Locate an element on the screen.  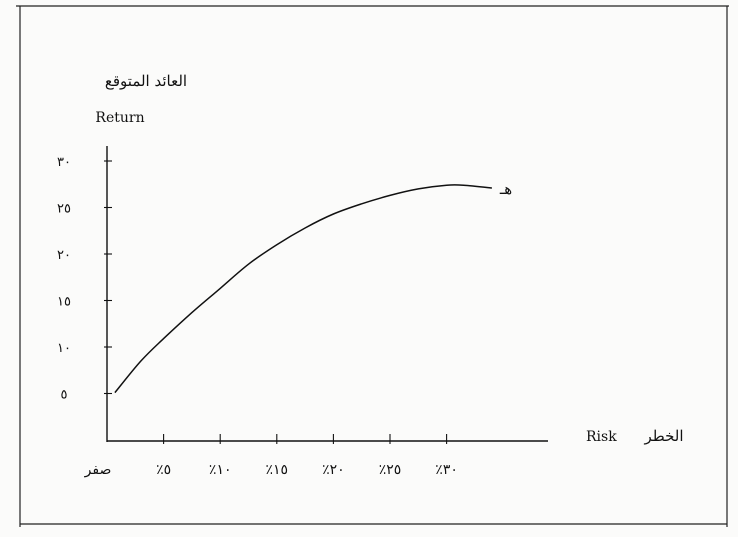
x-tick-label: صفر is located at coordinates (98, 470).